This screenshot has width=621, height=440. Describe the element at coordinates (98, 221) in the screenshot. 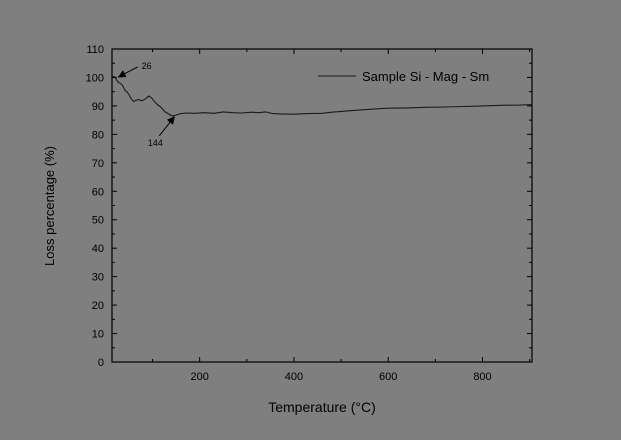

I see `y-tick-label: 50` at that location.